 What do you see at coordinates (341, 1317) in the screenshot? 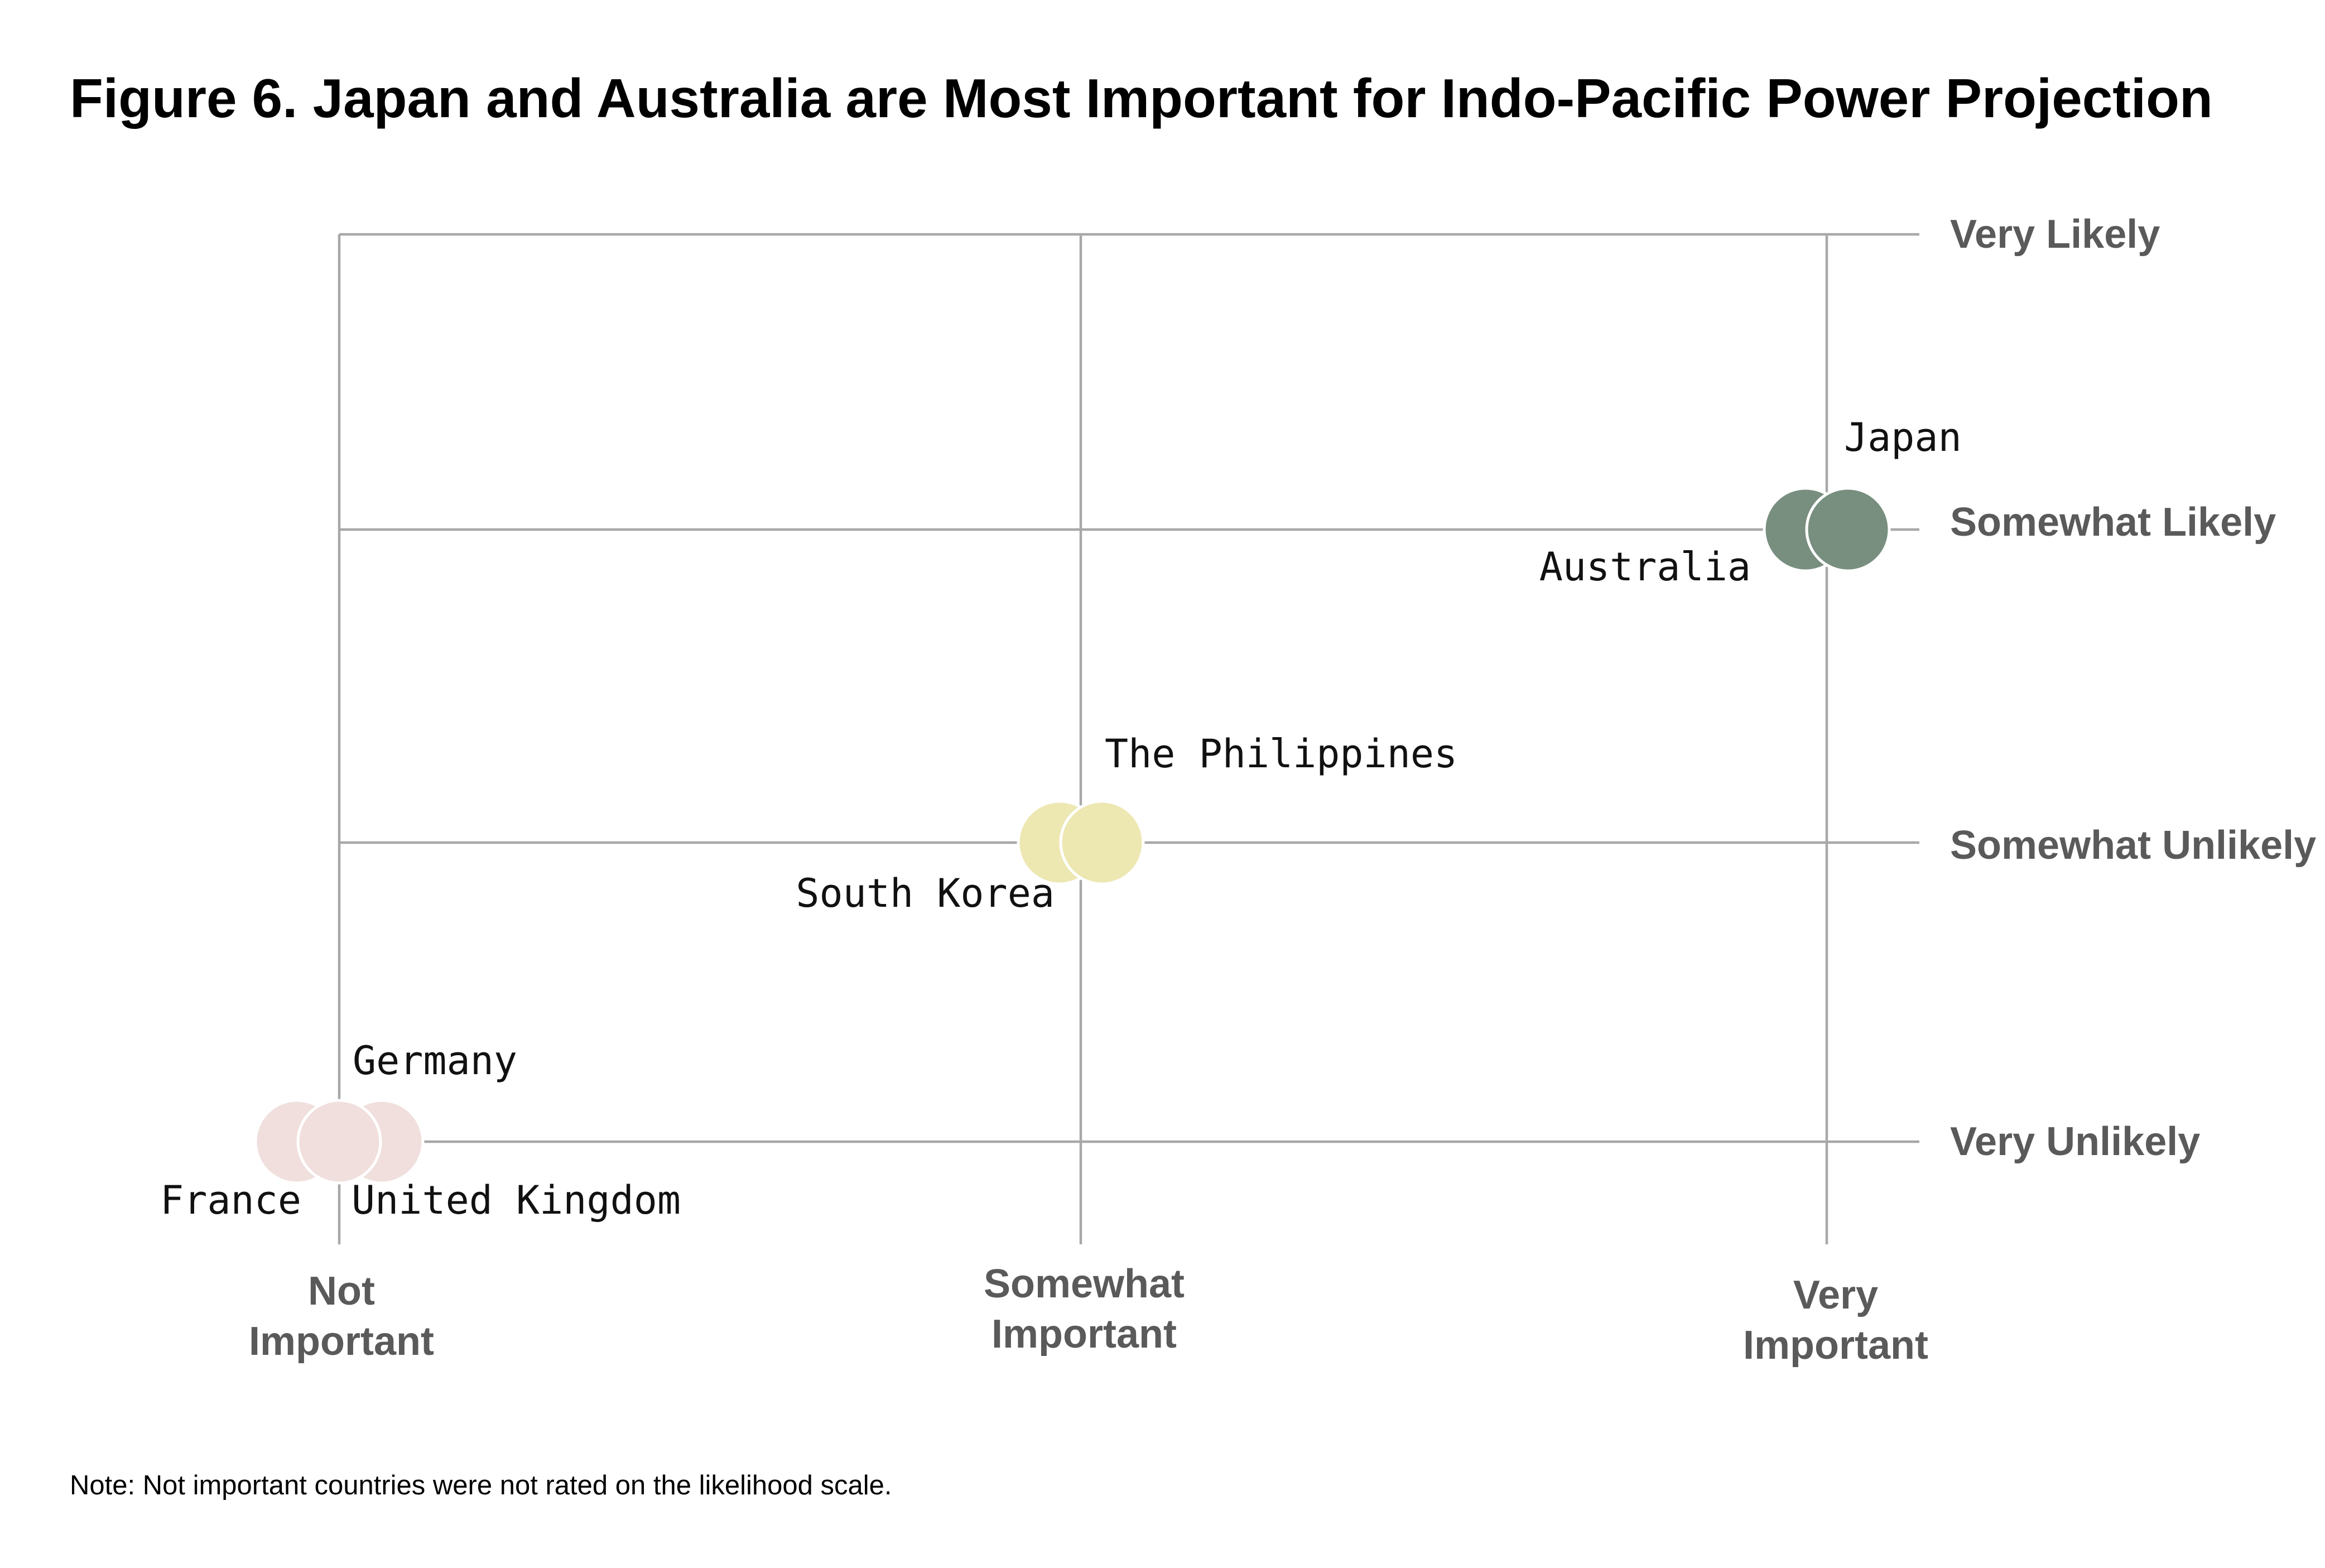
I see `x-tick-label: Not Important` at bounding box center [341, 1317].